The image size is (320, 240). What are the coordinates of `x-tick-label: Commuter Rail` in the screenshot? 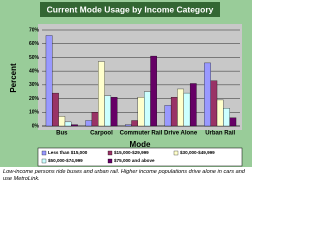 It's located at (141, 134).